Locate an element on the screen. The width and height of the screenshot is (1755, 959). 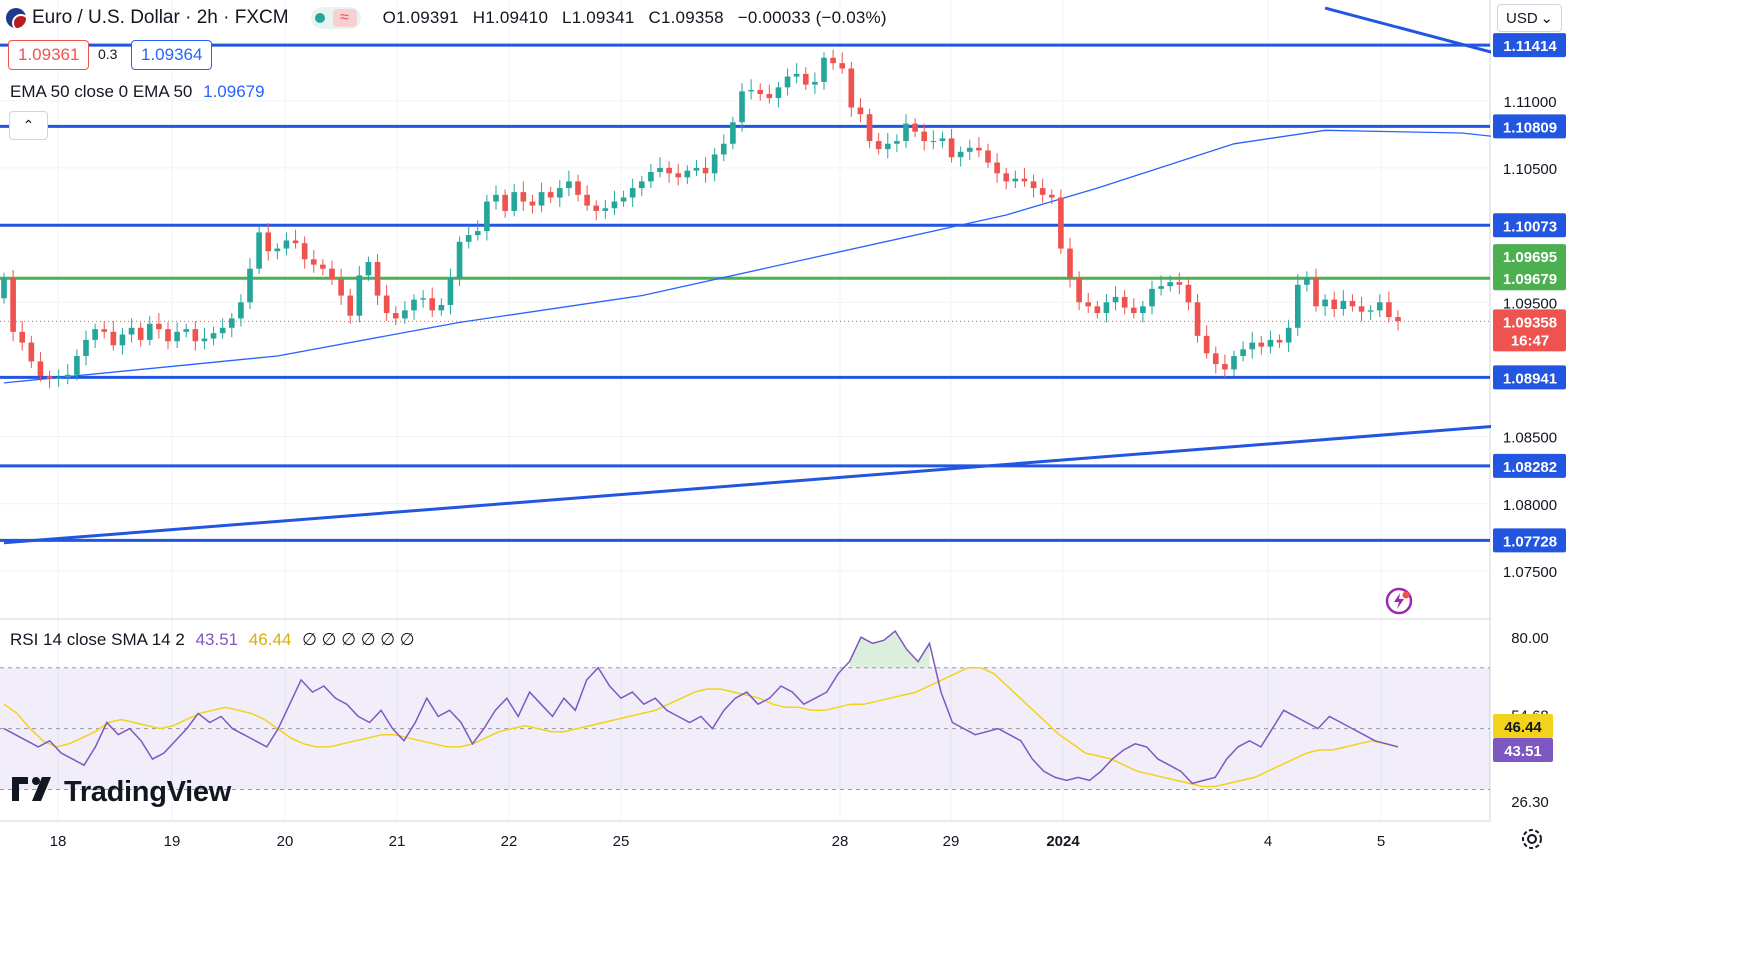
market-status-pill: ≈ is located at coordinates (335, 18).